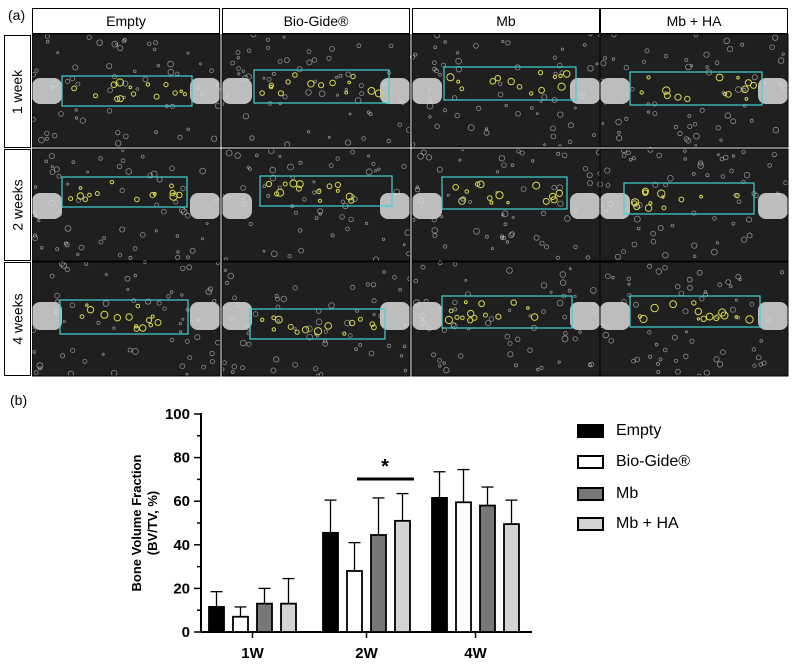 The image size is (793, 664). Describe the element at coordinates (627, 493) in the screenshot. I see `legend-label: Mb` at that location.